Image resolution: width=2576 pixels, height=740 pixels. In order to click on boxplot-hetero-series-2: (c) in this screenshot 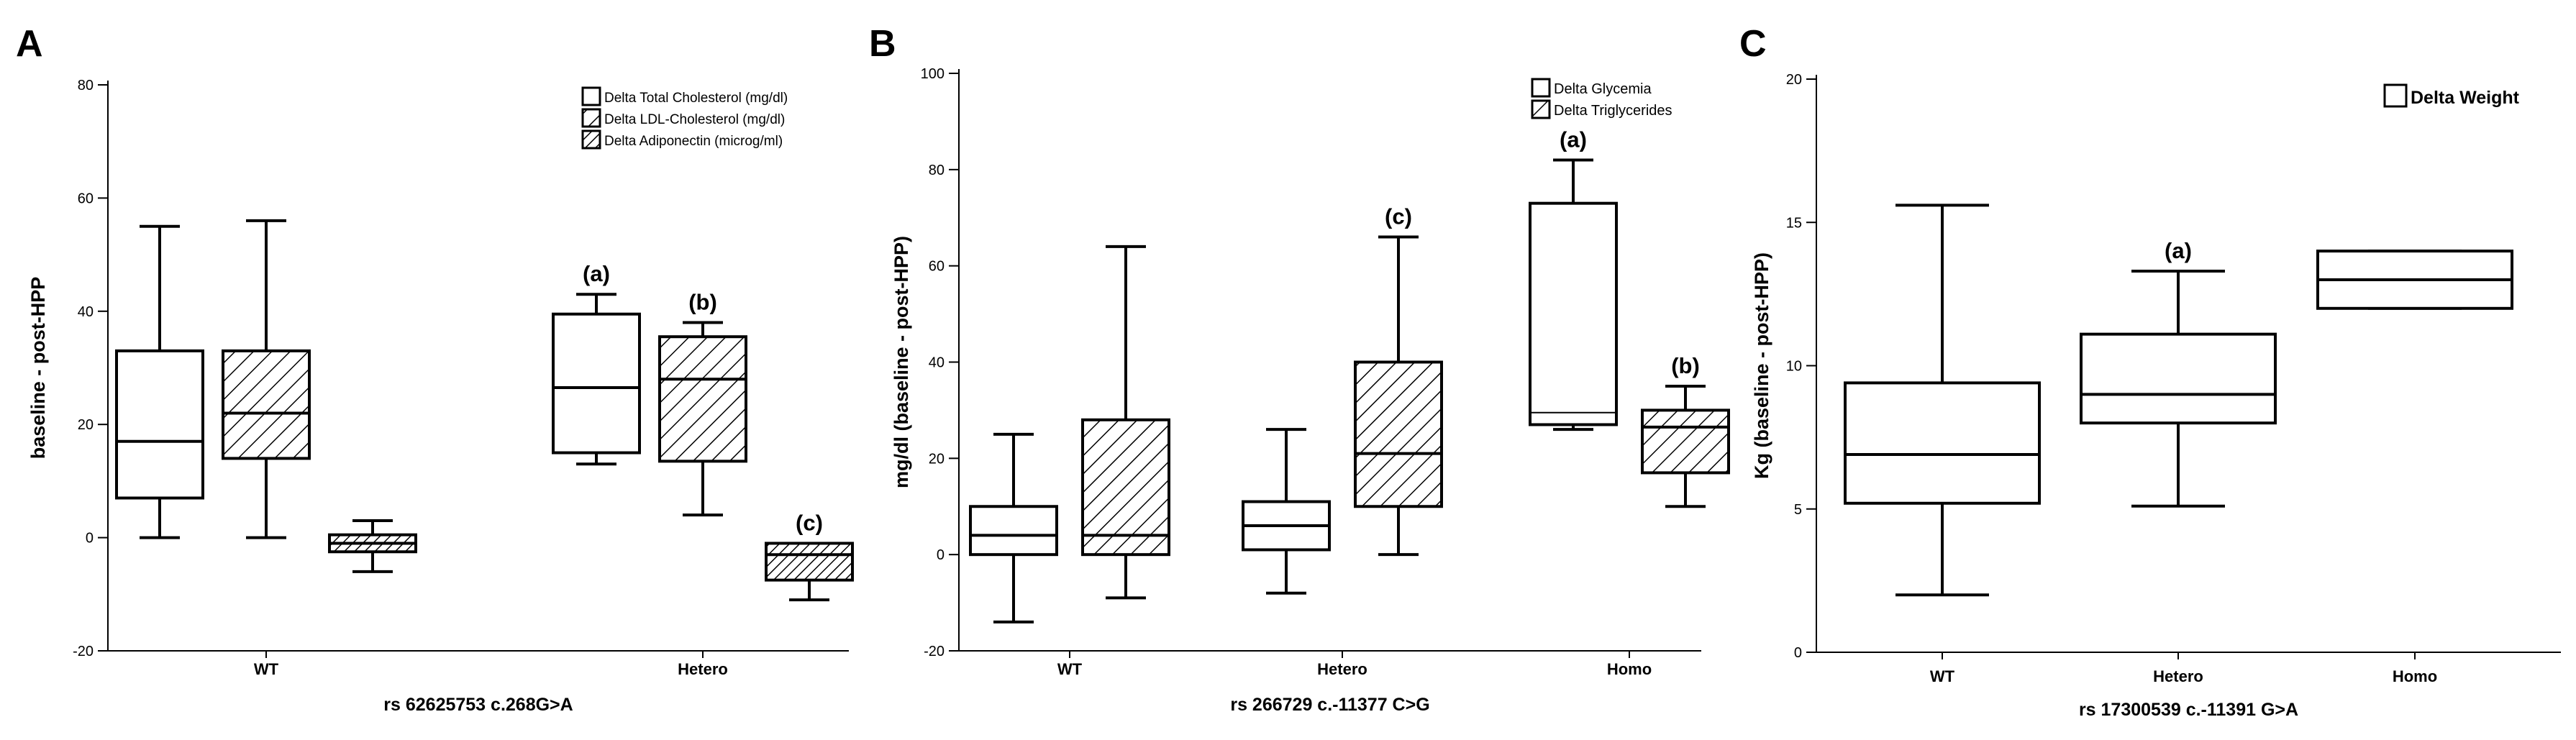, I will do `click(809, 556)`.